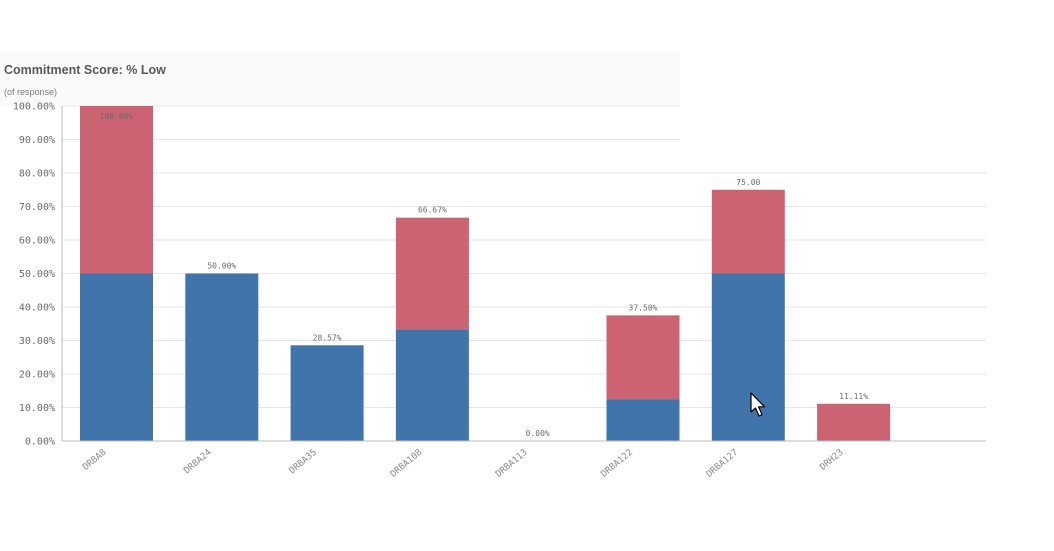 Image resolution: width=1054 pixels, height=551 pixels. I want to click on y-tick-label: 50.00%, so click(37, 274).